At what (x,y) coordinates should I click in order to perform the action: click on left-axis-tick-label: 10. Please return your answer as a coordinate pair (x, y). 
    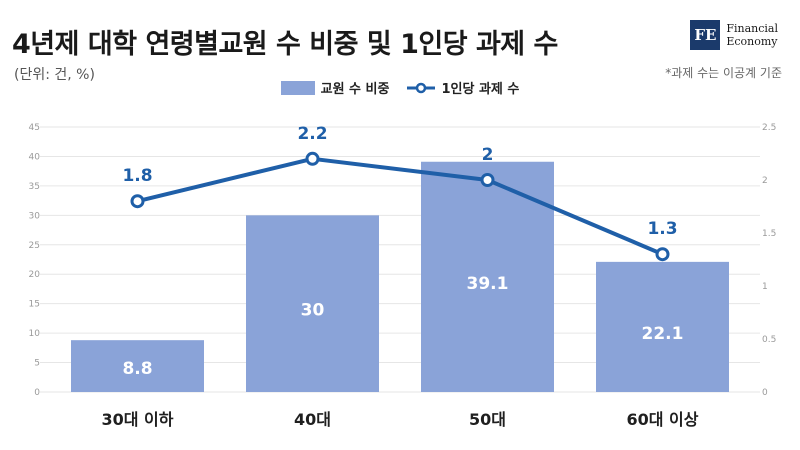
    Looking at the image, I should click on (35, 334).